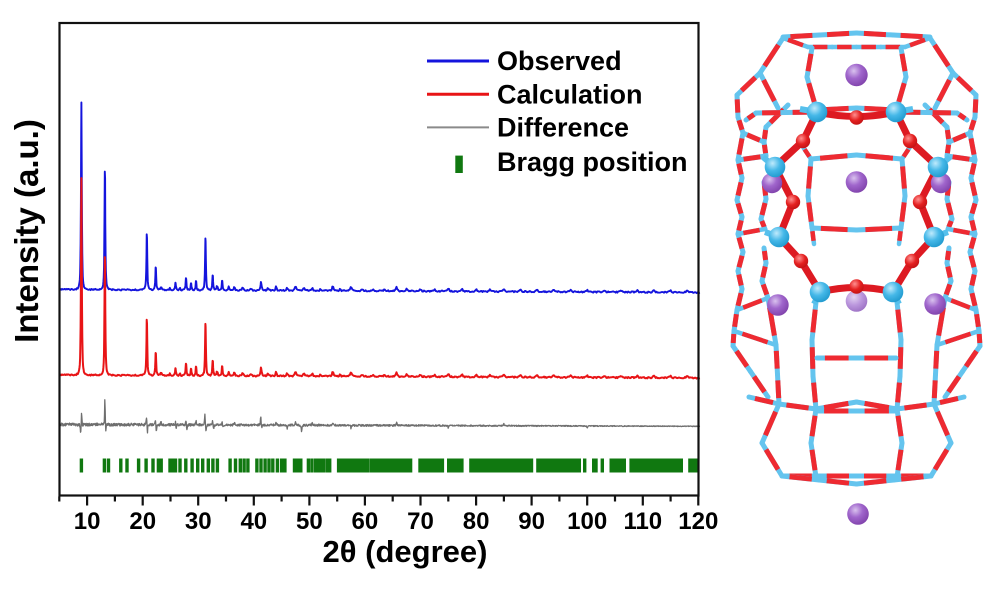 The height and width of the screenshot is (596, 995). I want to click on svg-text: Calculation, so click(570, 94).